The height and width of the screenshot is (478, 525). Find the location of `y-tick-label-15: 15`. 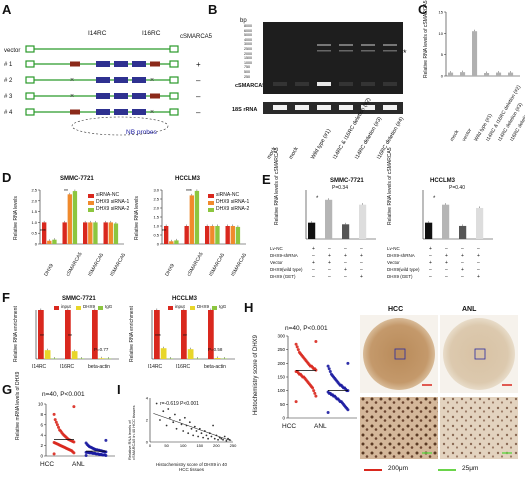

y-tick-label-15: 15 is located at coordinates (441, 12).